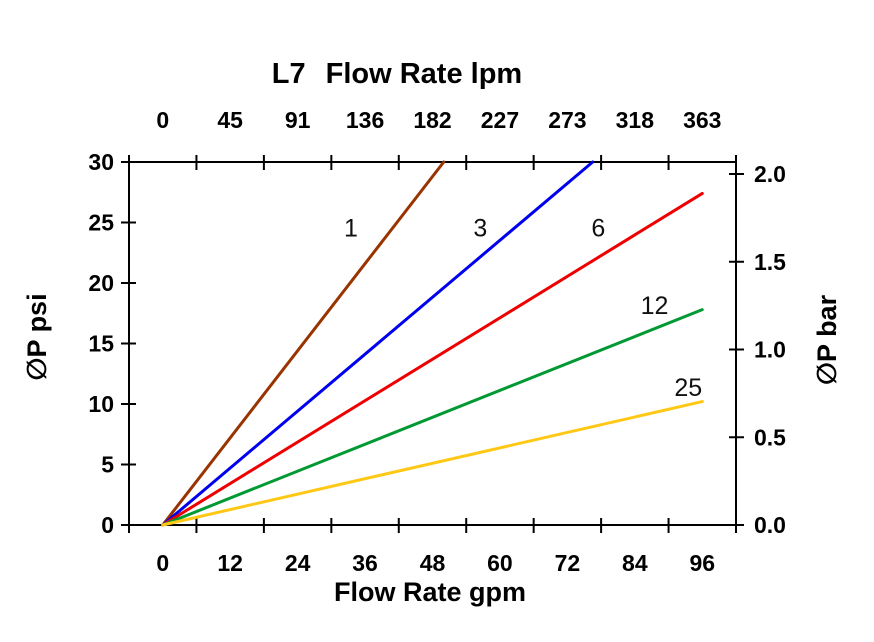 The height and width of the screenshot is (642, 874). Describe the element at coordinates (770, 525) in the screenshot. I see `right-tick-label: 0.0` at that location.